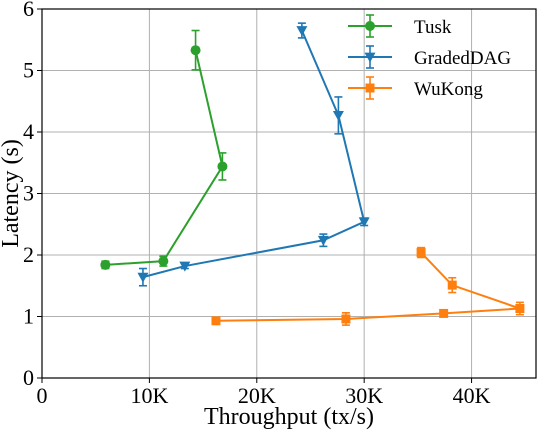  I want to click on y-tick-label: 3, so click(28, 193).